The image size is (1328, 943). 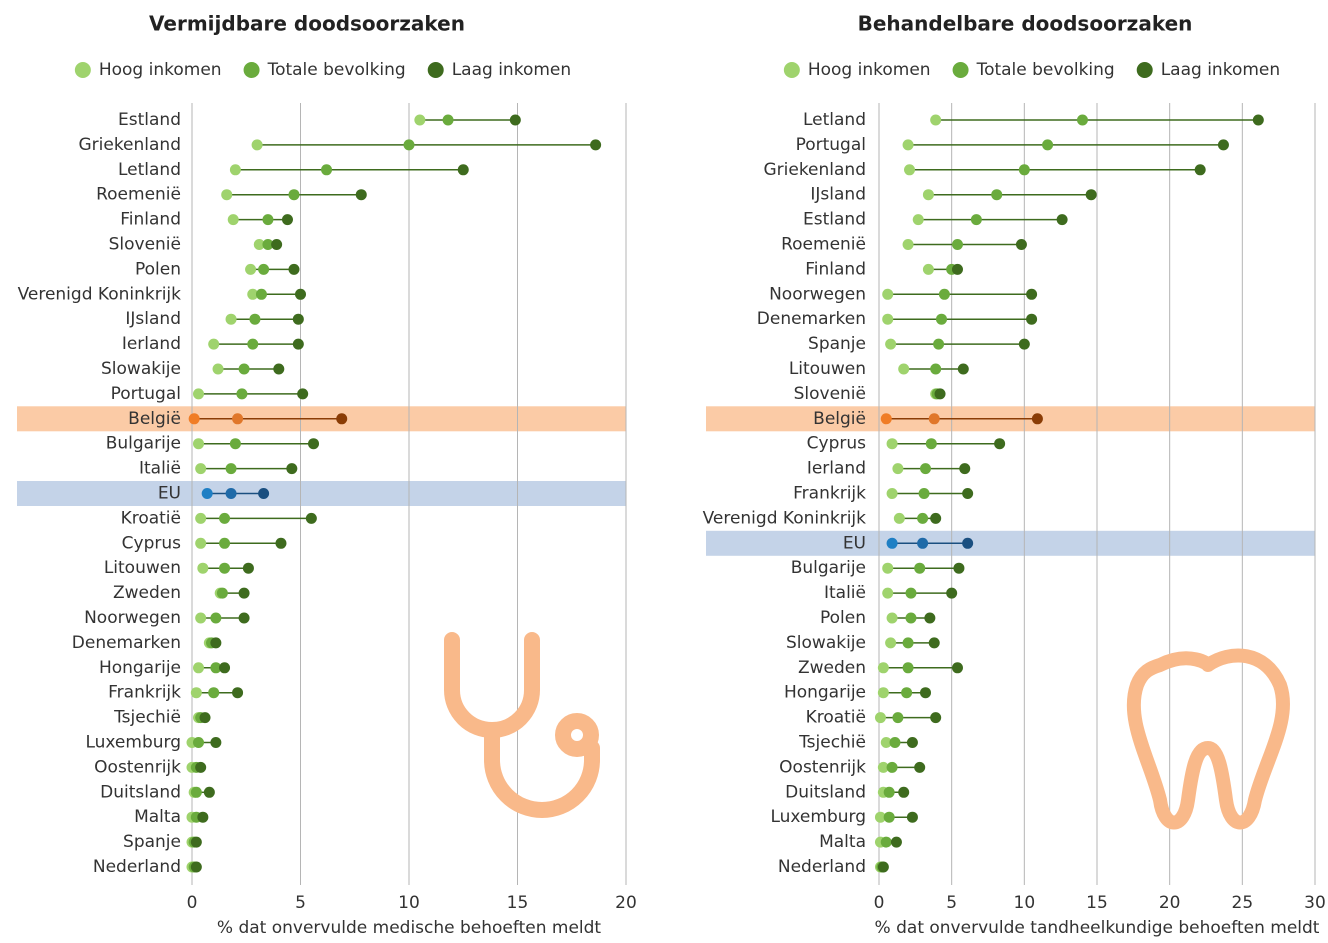 What do you see at coordinates (828, 568) in the screenshot?
I see `category-label: Bulgarije` at bounding box center [828, 568].